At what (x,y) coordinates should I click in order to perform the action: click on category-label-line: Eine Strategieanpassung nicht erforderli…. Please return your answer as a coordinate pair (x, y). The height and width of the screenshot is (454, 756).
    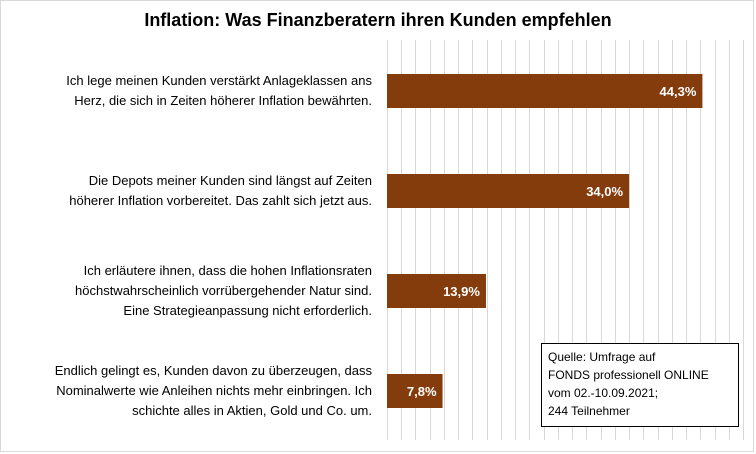
    Looking at the image, I should click on (247, 310).